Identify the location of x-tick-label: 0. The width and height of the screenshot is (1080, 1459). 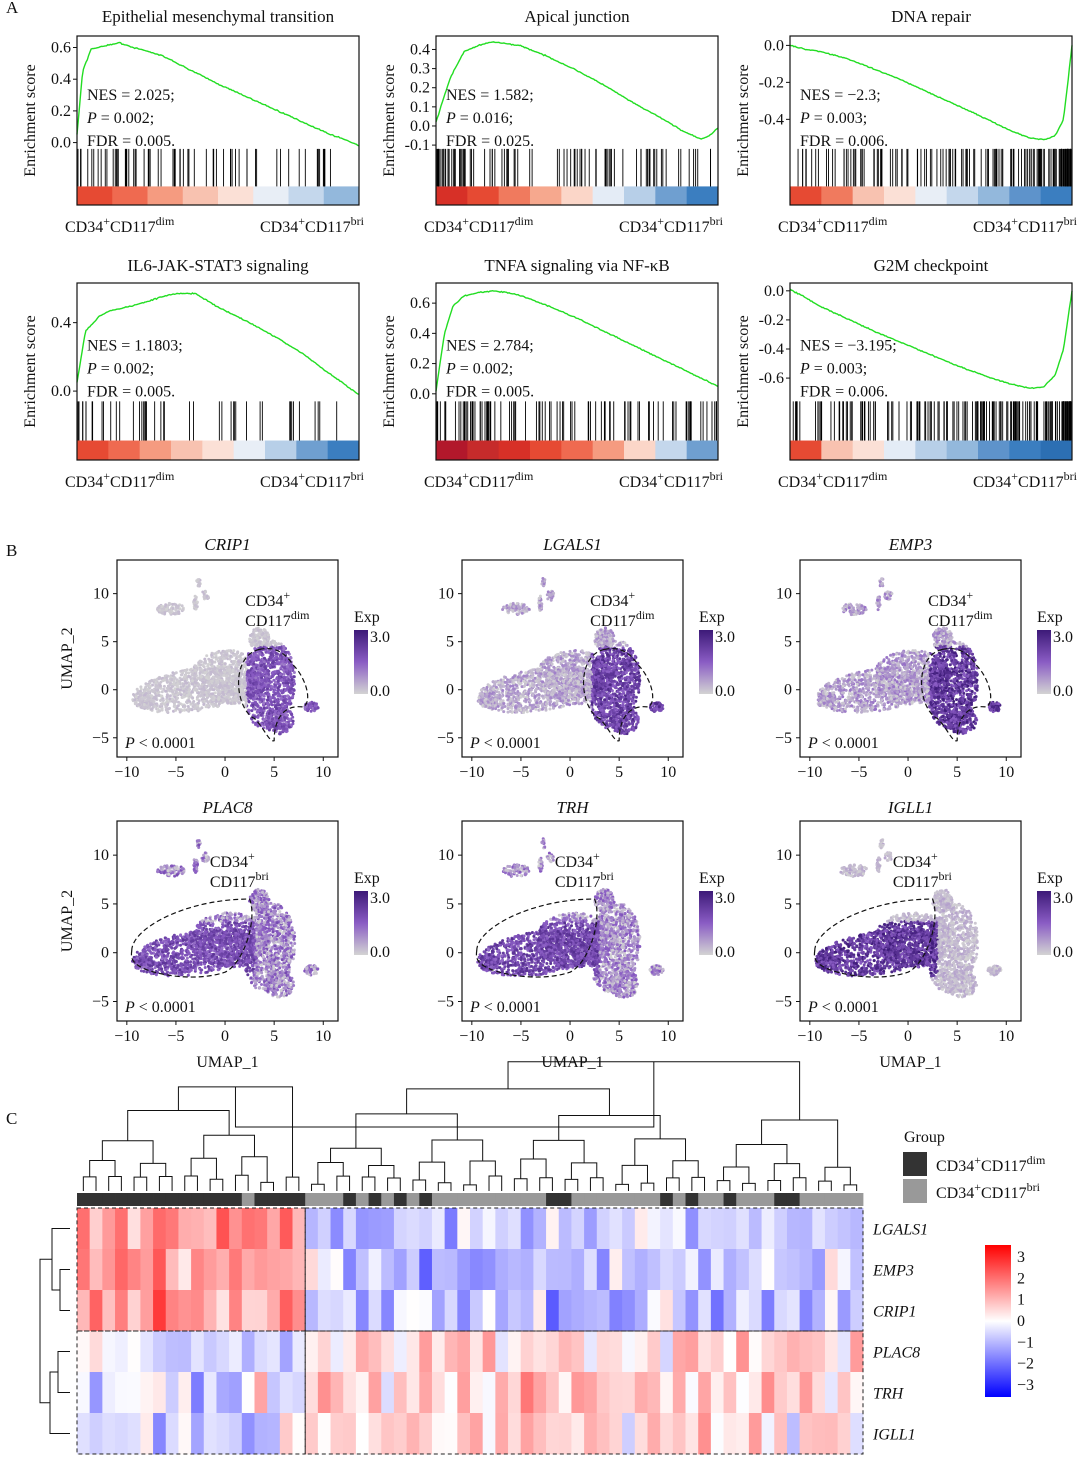
(225, 772).